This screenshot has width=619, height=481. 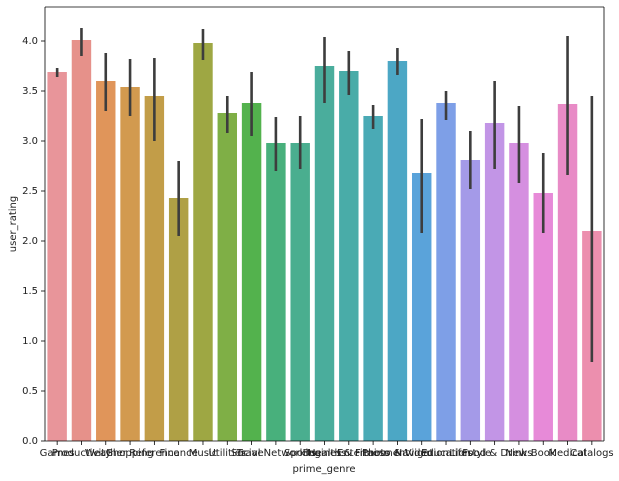 I want to click on x-tick-label: Navigation, so click(x=422, y=453).